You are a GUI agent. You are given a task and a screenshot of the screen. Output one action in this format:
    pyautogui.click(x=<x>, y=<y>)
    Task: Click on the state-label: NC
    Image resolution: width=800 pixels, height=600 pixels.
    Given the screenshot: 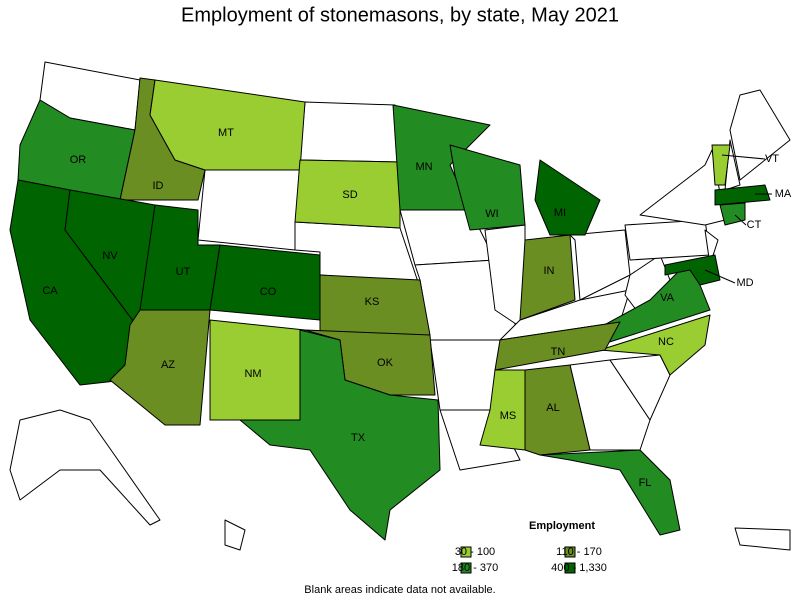 What is the action you would take?
    pyautogui.click(x=666, y=342)
    